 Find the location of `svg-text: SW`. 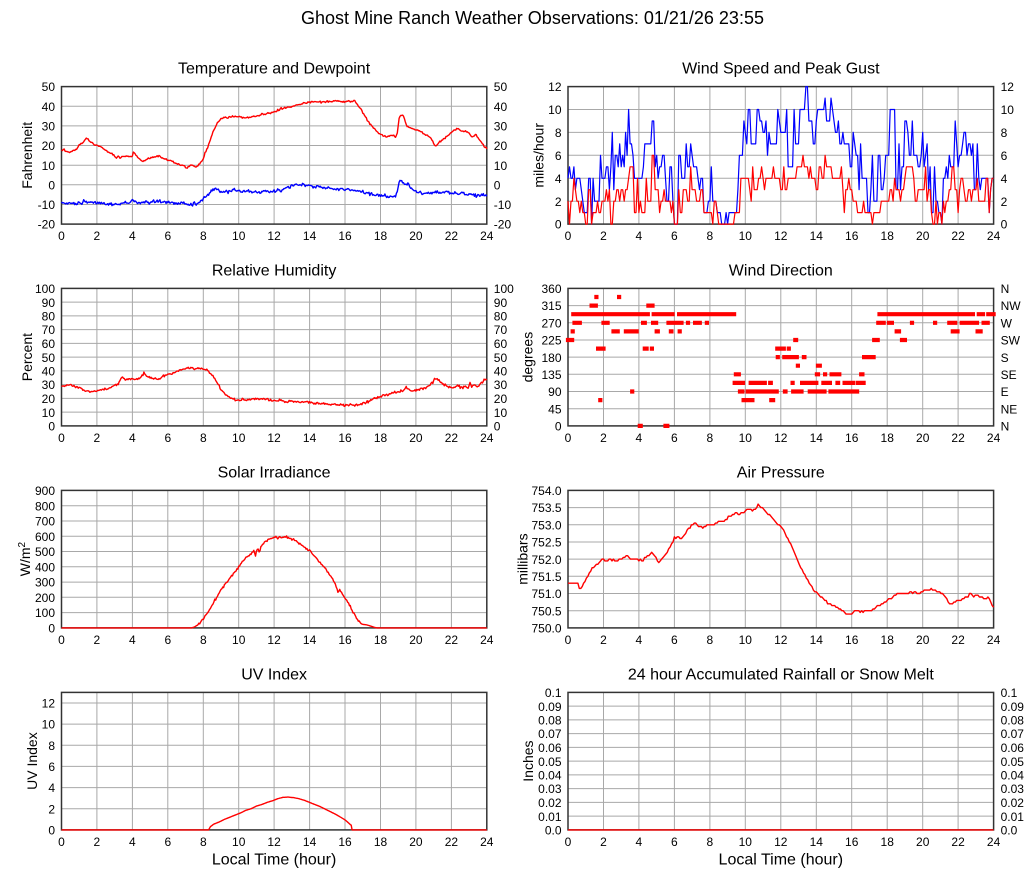

svg-text: SW is located at coordinates (1011, 341).